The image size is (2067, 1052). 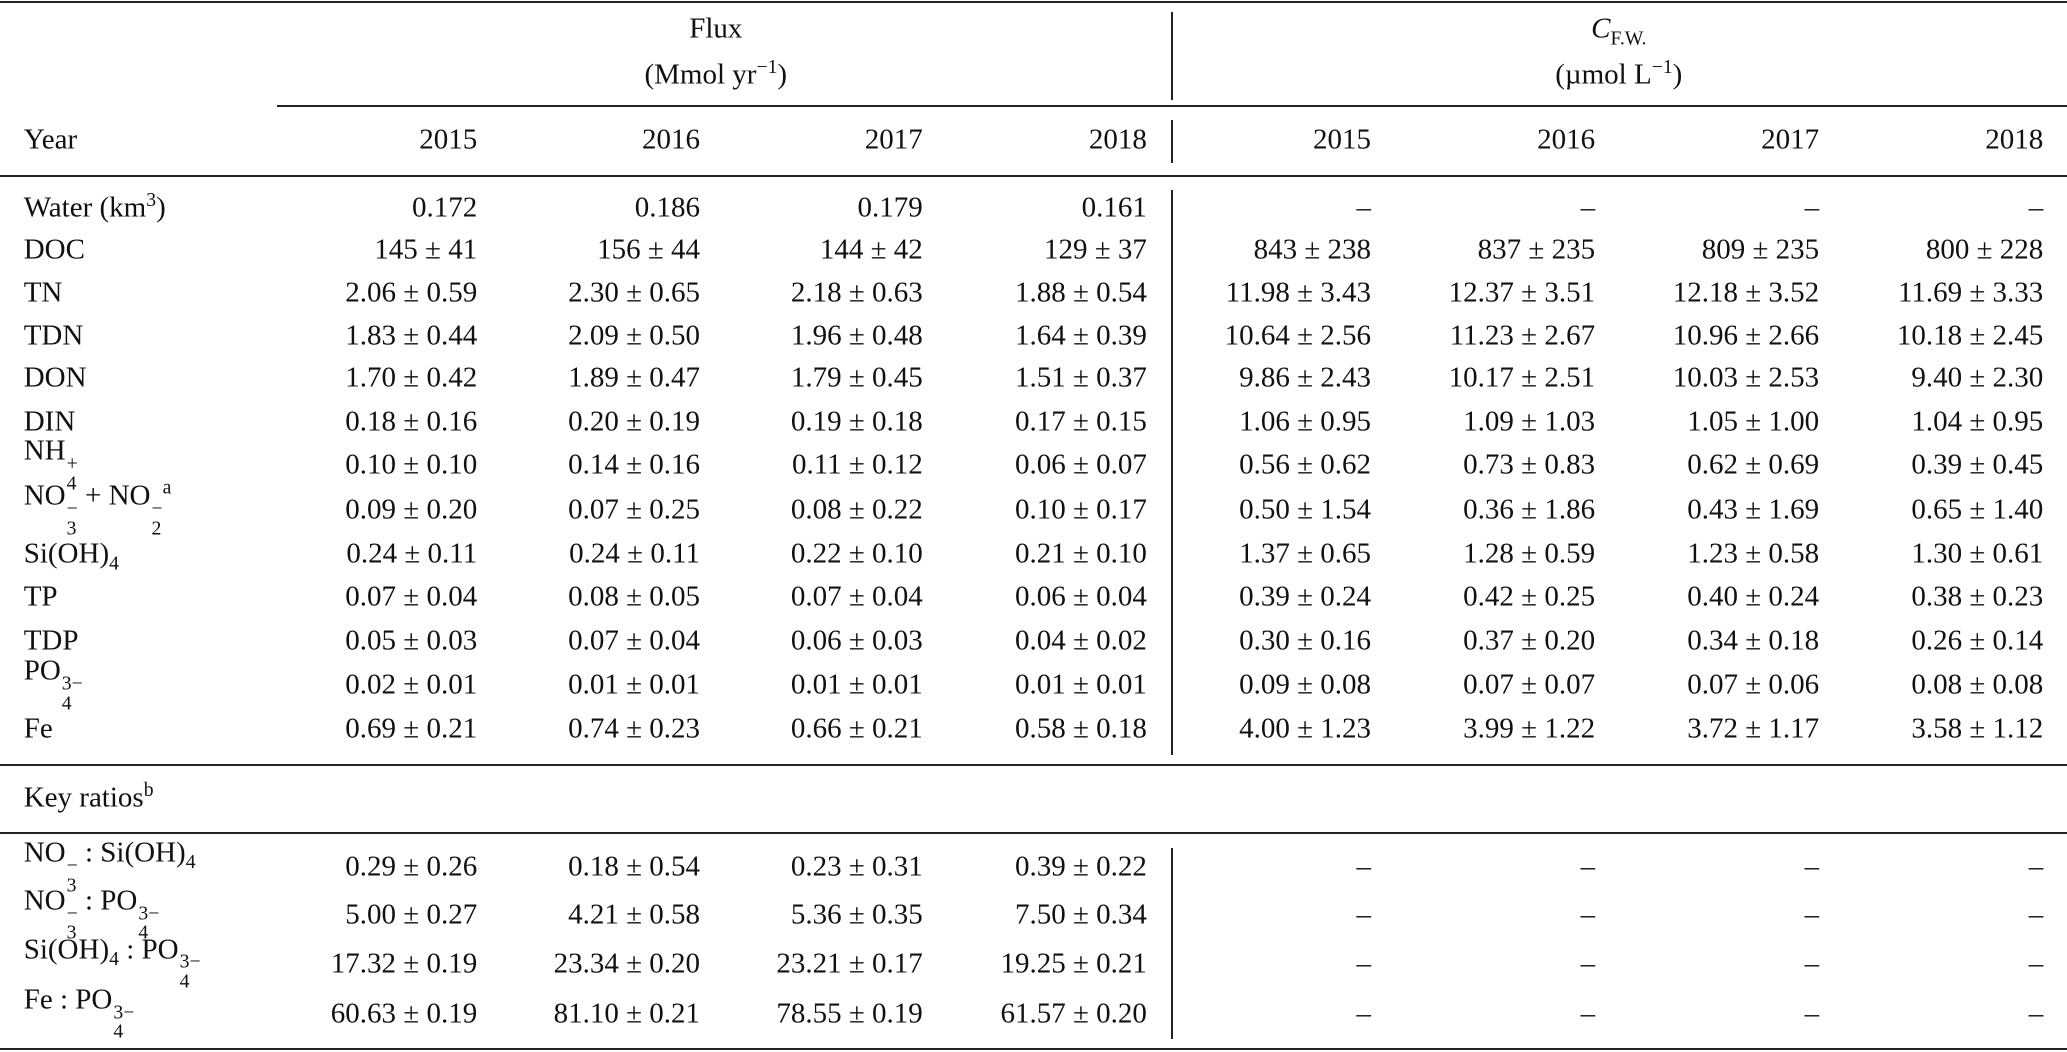 I want to click on cell: 0.17 ± 0.15, so click(x=1080, y=421).